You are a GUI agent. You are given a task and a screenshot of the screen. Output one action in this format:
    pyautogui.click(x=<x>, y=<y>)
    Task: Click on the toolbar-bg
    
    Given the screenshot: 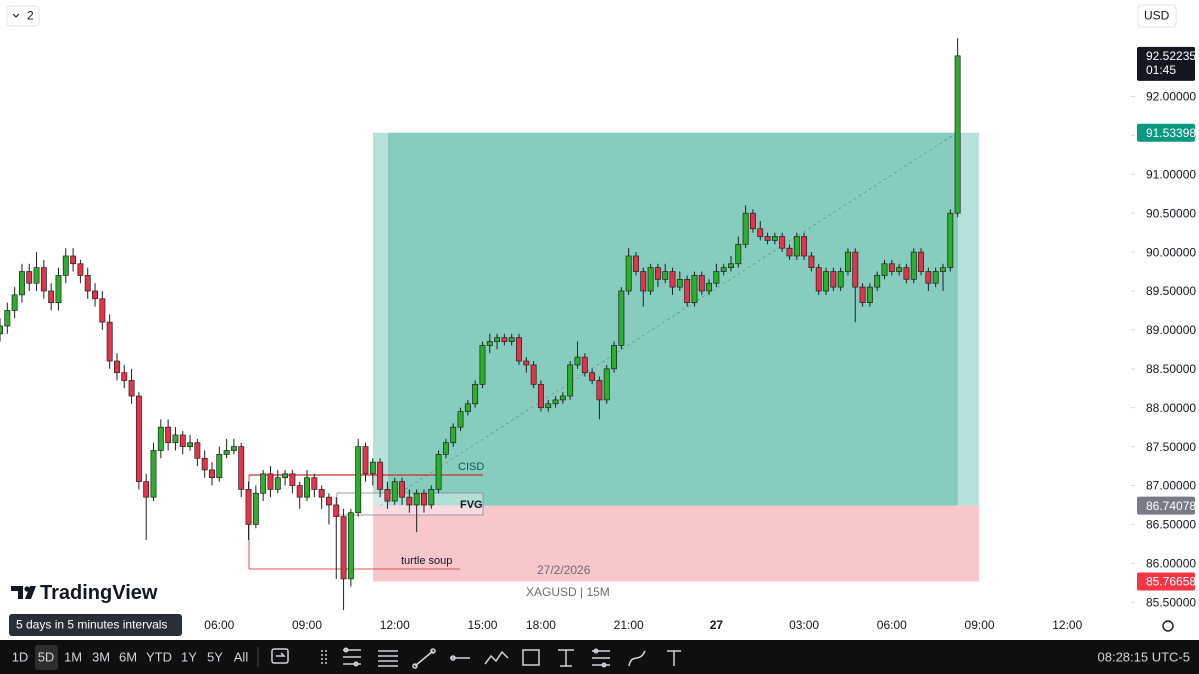 What is the action you would take?
    pyautogui.click(x=599, y=657)
    